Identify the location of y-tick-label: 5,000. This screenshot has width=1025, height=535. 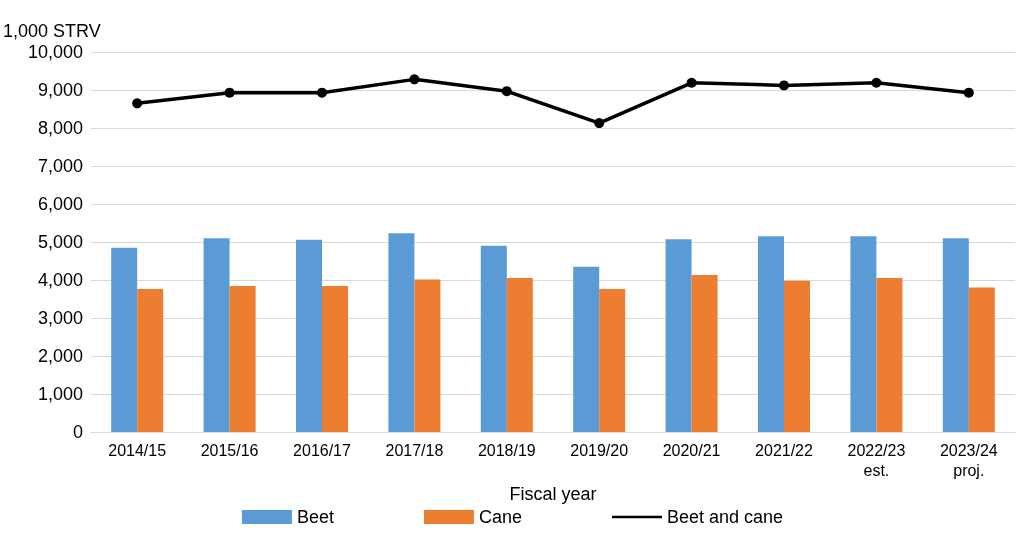
(60, 242).